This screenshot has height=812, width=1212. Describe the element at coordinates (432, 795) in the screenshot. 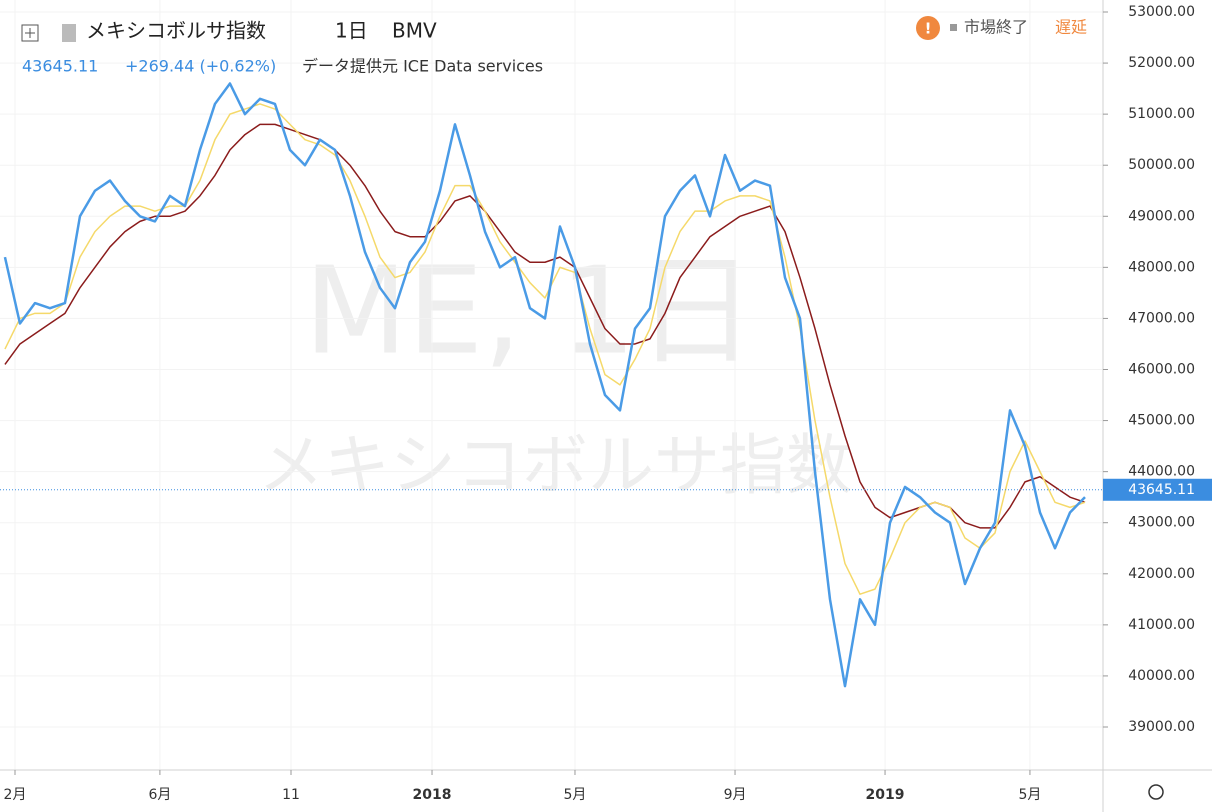

I see `x-tick-label: 2018` at that location.